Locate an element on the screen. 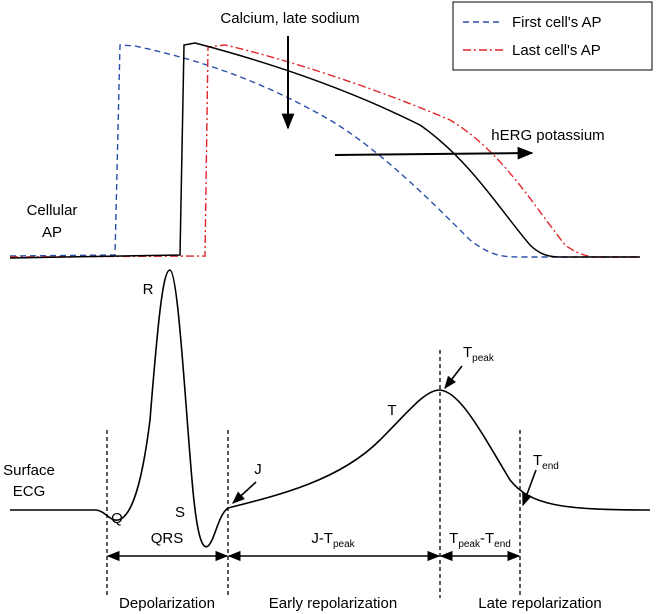 This screenshot has width=657, height=614. legend-label: Last cell's AP is located at coordinates (556, 50).